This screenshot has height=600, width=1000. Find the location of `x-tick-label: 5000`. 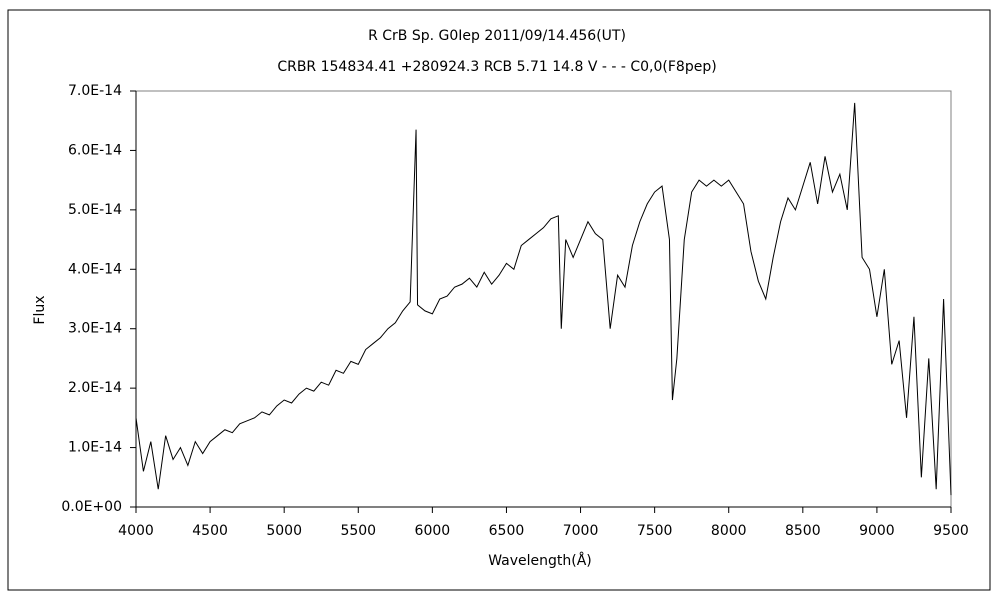

x-tick-label: 5000 is located at coordinates (284, 531).